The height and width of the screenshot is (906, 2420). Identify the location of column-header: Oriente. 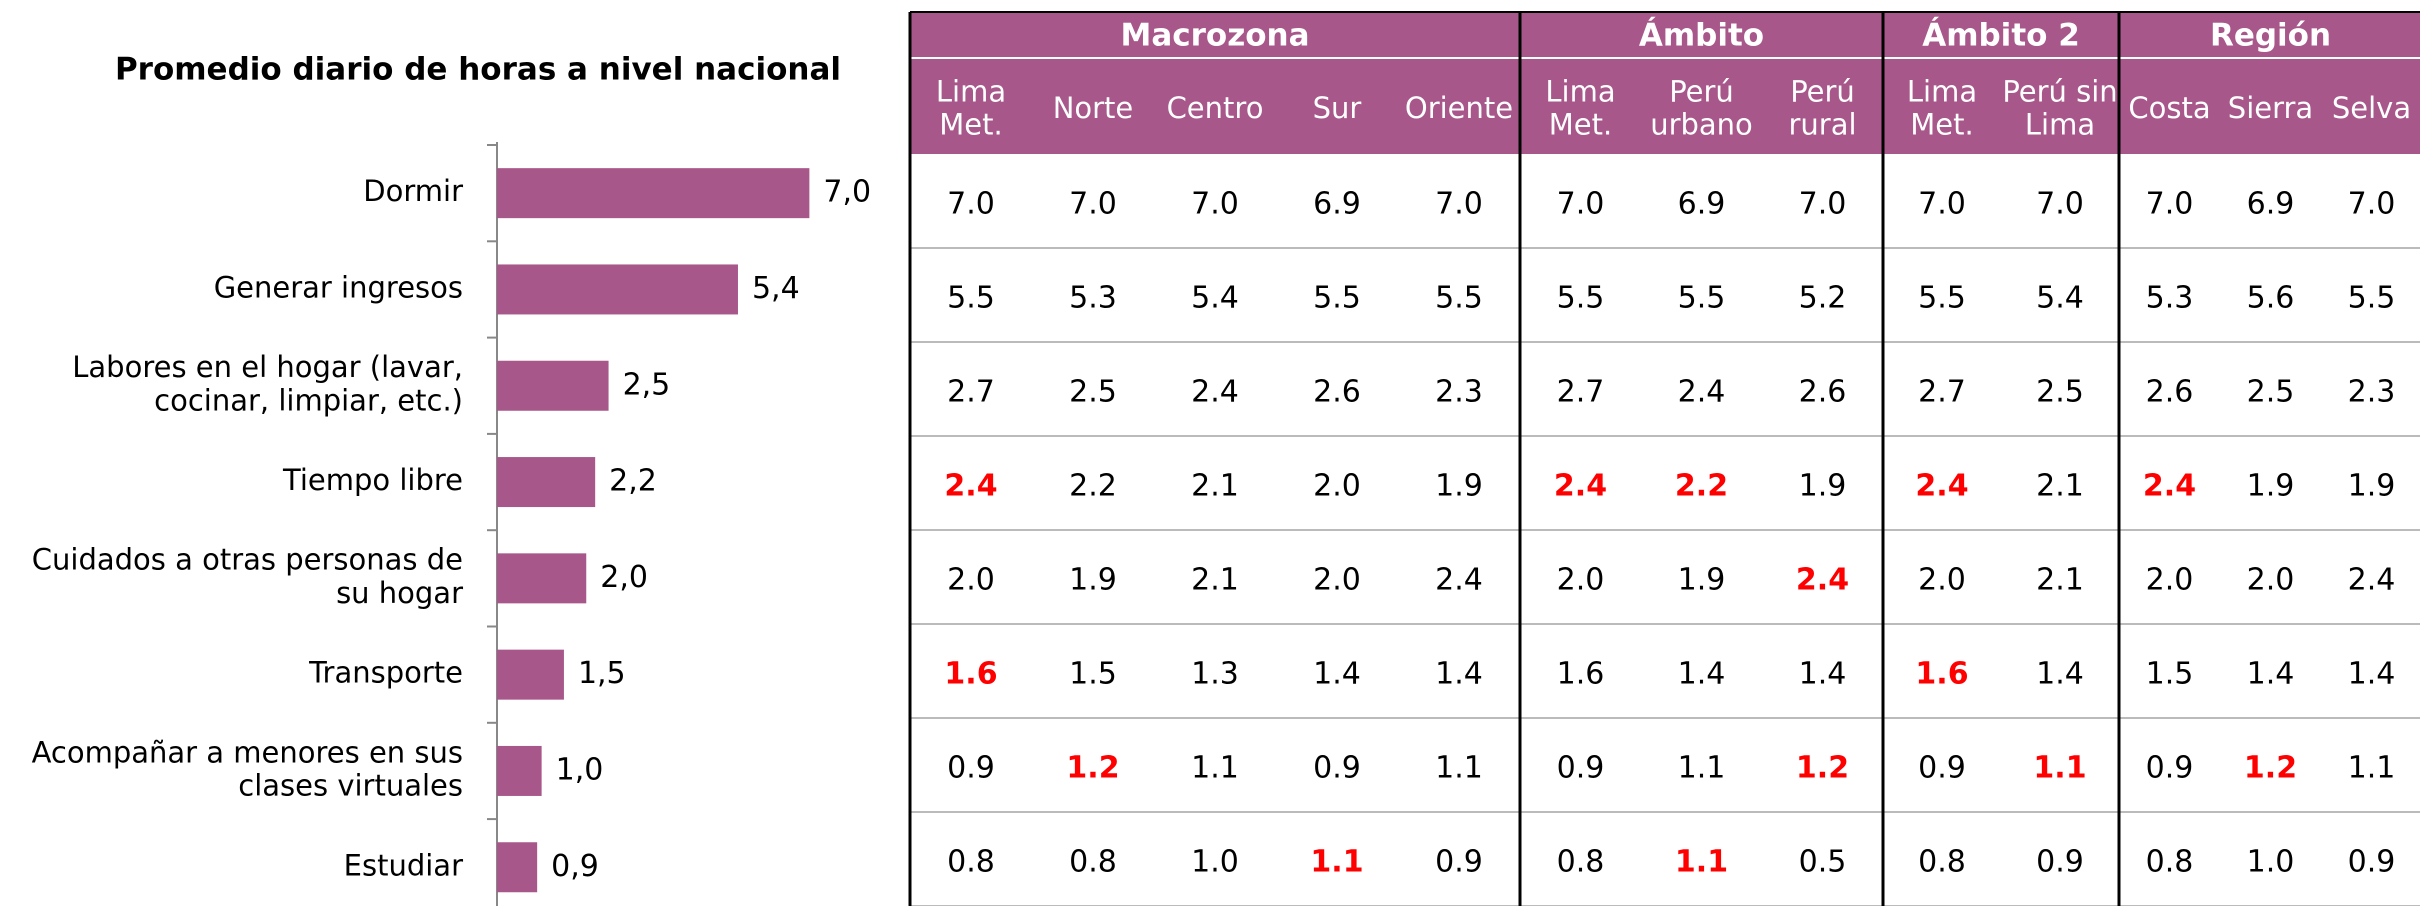
(1459, 108).